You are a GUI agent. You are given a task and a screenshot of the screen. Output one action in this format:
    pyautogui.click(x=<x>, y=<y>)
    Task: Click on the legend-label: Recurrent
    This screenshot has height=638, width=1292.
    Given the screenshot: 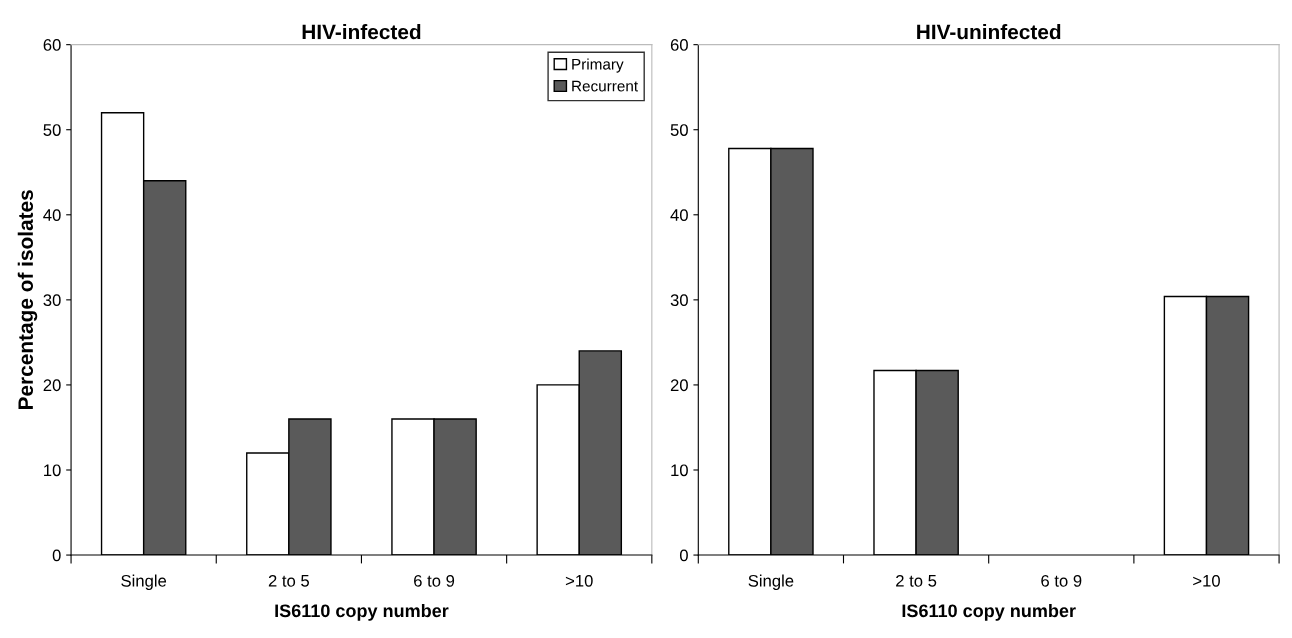 What is the action you would take?
    pyautogui.click(x=605, y=86)
    